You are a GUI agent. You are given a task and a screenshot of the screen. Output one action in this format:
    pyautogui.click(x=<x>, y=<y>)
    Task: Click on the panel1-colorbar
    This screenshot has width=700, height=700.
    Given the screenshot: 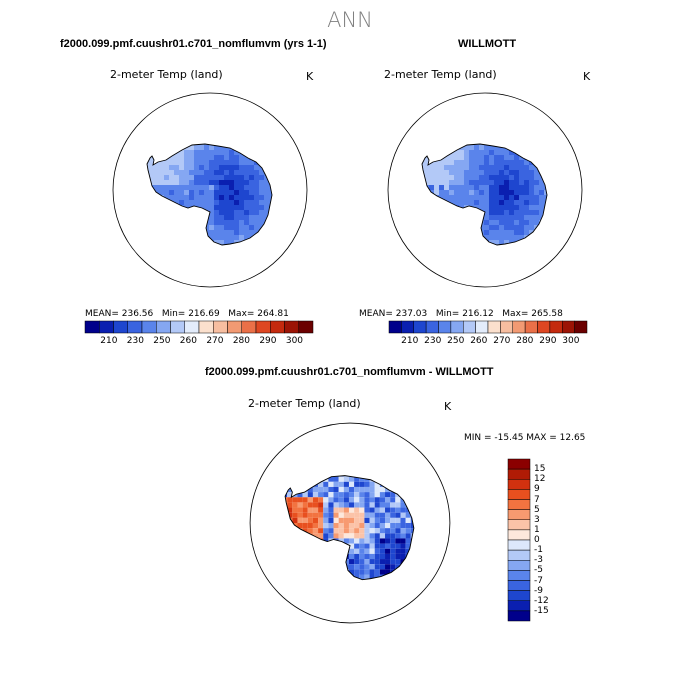 What is the action you would take?
    pyautogui.click(x=199, y=327)
    